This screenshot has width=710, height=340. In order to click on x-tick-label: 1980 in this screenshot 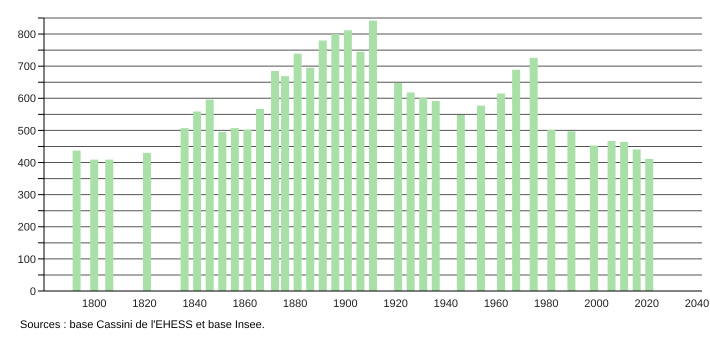, I will do `click(546, 304)`.